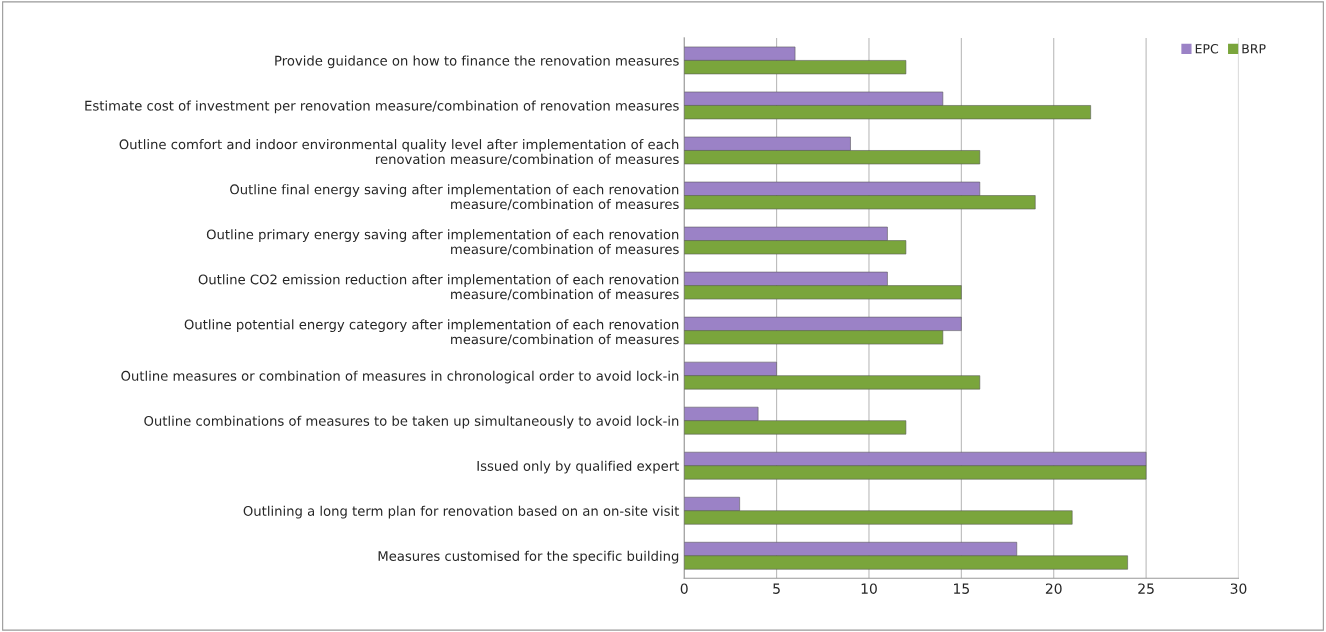 This screenshot has height=632, width=1326. I want to click on y-tick-label: Outlining a long term plan for renovation based on an on-site visit, so click(461, 512).